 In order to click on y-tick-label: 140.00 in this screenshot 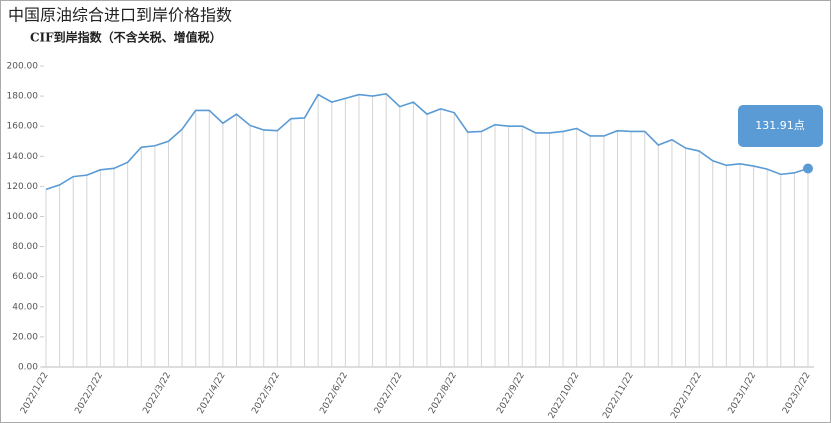, I will do `click(23, 157)`.